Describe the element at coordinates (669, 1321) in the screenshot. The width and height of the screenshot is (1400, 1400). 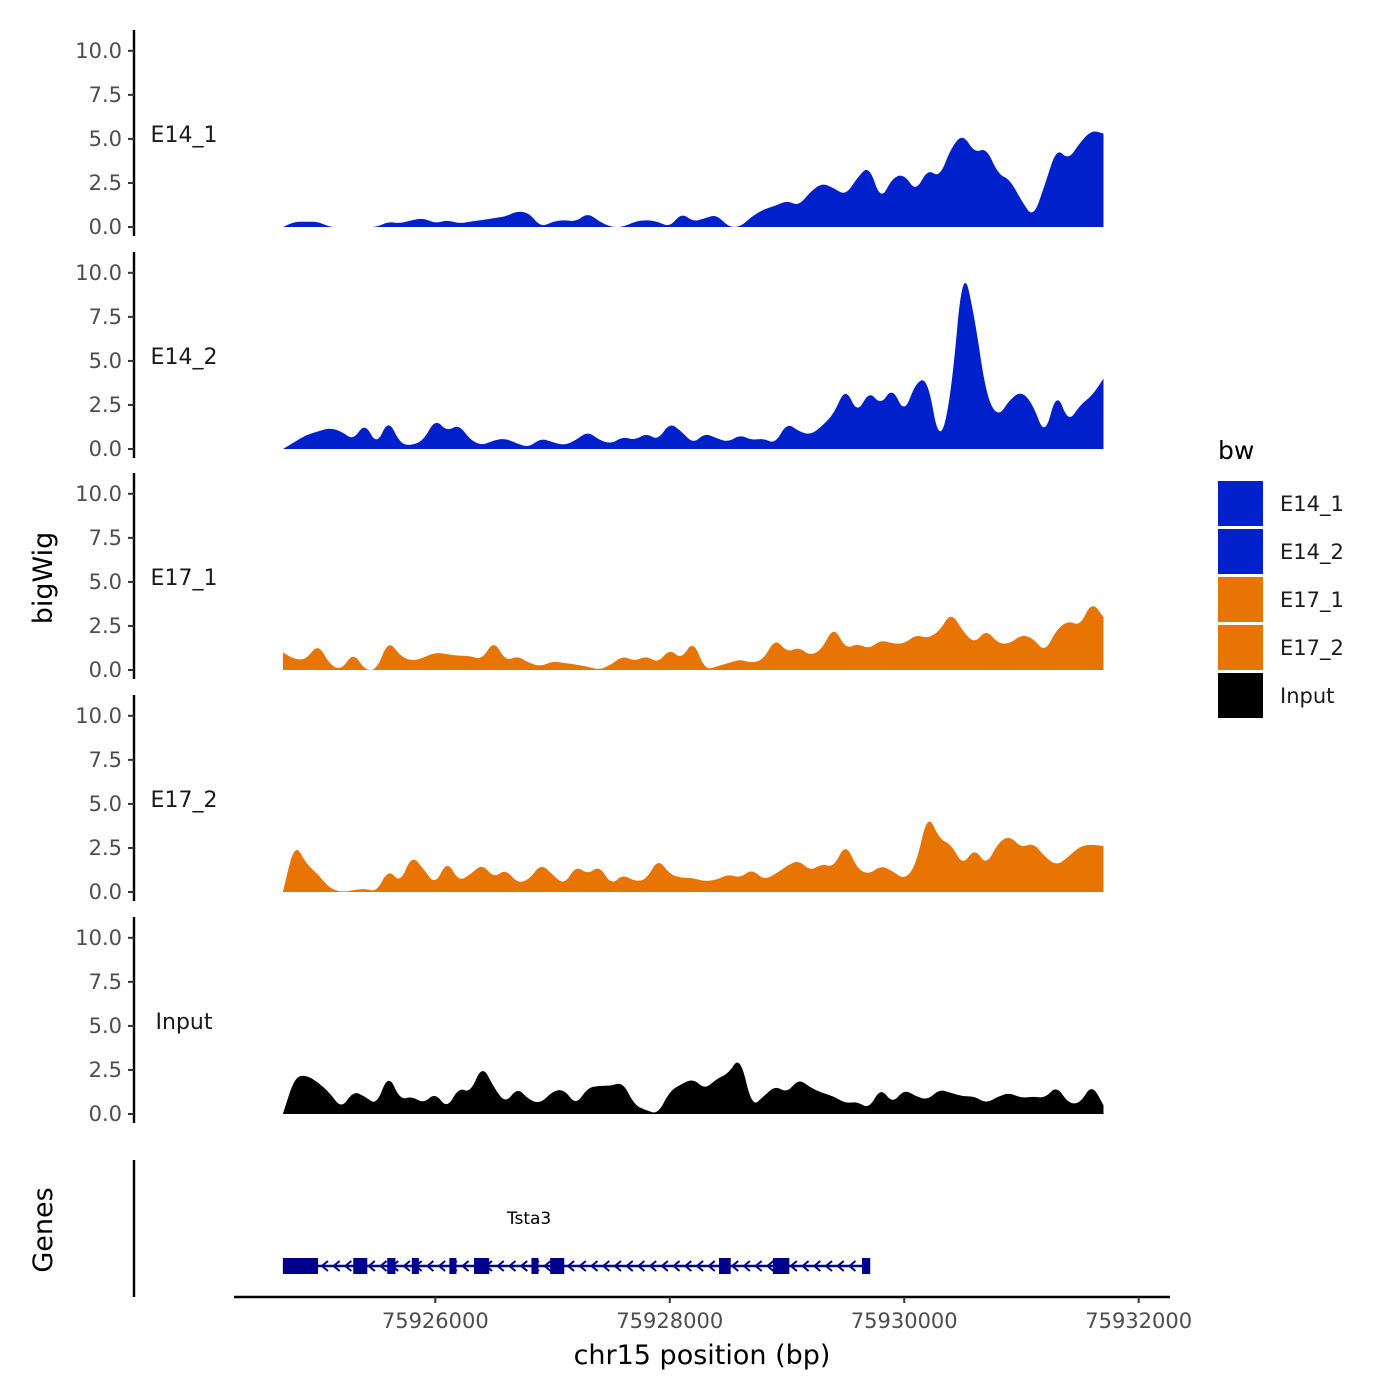
I see `x-tick-label: 75928000` at that location.